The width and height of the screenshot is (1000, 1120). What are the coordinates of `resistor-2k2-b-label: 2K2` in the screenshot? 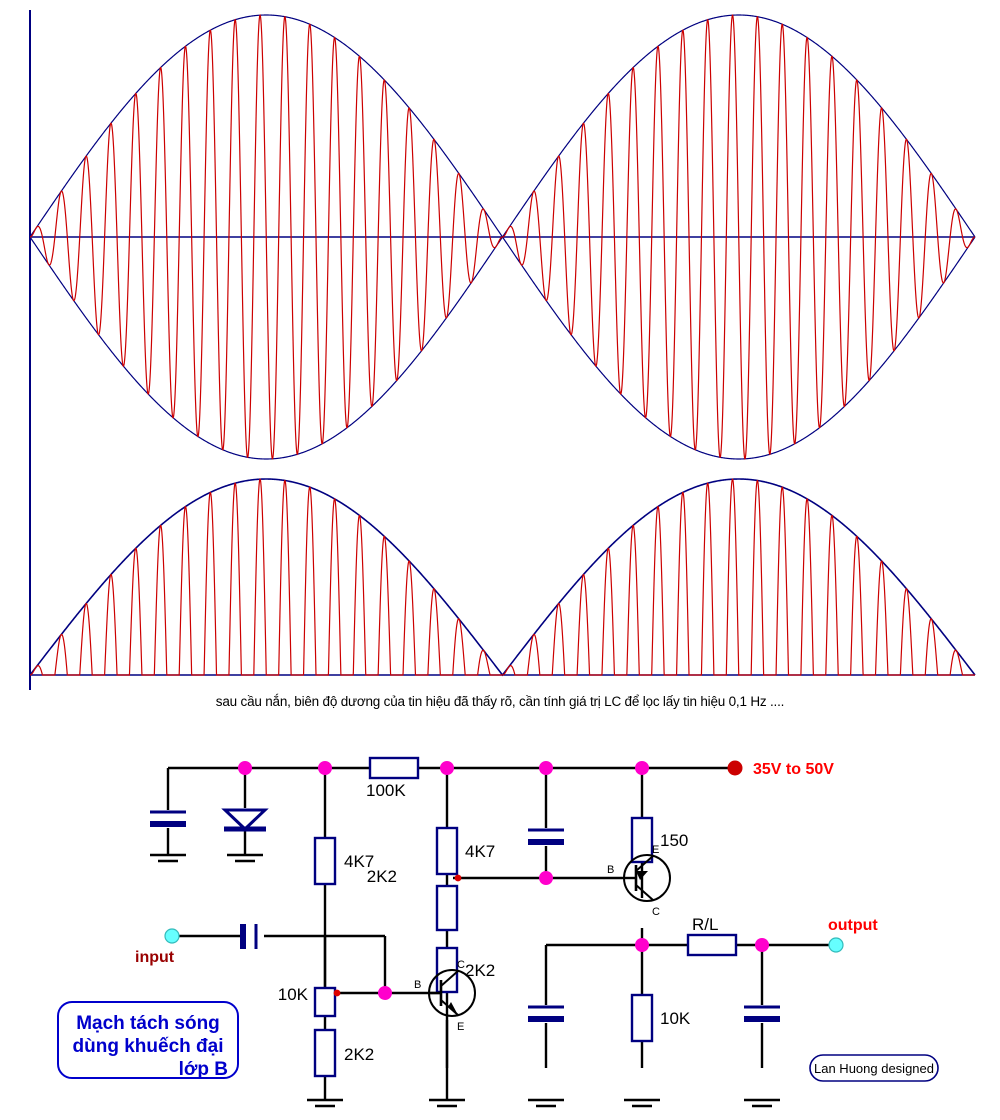 It's located at (480, 970).